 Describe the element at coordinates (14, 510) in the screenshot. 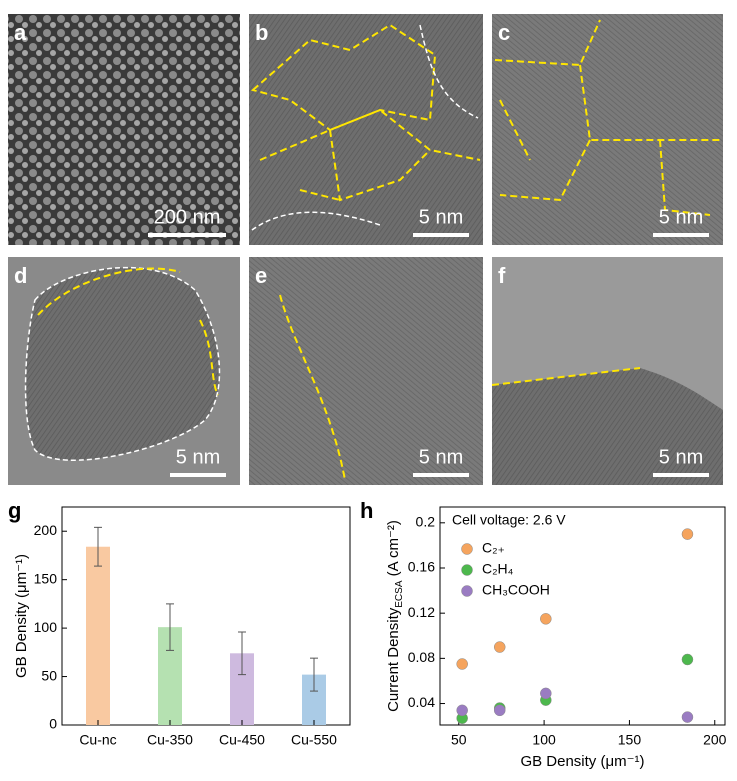

I see `panel-label: g` at that location.